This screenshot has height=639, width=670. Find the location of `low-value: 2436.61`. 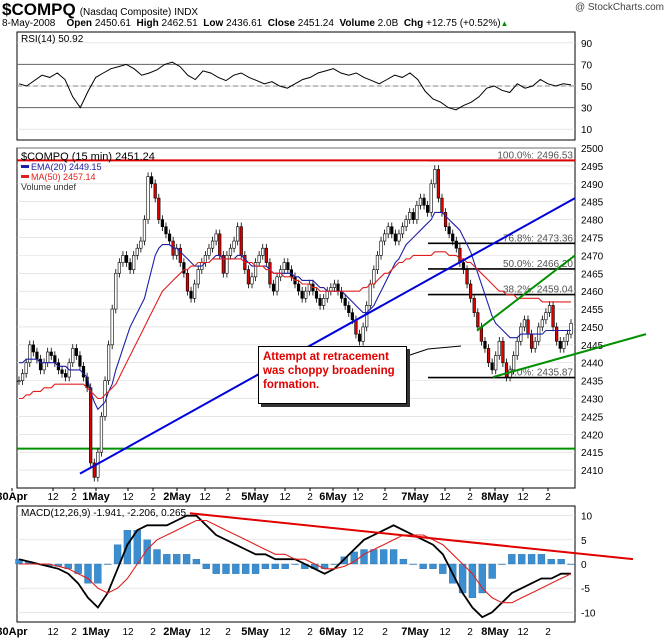

low-value: 2436.61 is located at coordinates (244, 23).